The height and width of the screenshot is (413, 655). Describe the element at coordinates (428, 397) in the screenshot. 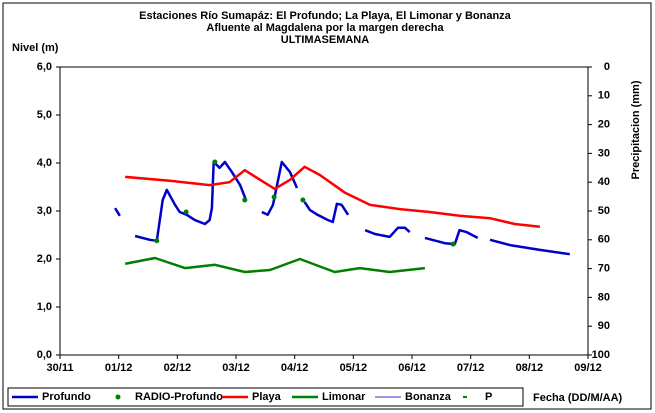

I see `legend-label: Bonanza` at that location.